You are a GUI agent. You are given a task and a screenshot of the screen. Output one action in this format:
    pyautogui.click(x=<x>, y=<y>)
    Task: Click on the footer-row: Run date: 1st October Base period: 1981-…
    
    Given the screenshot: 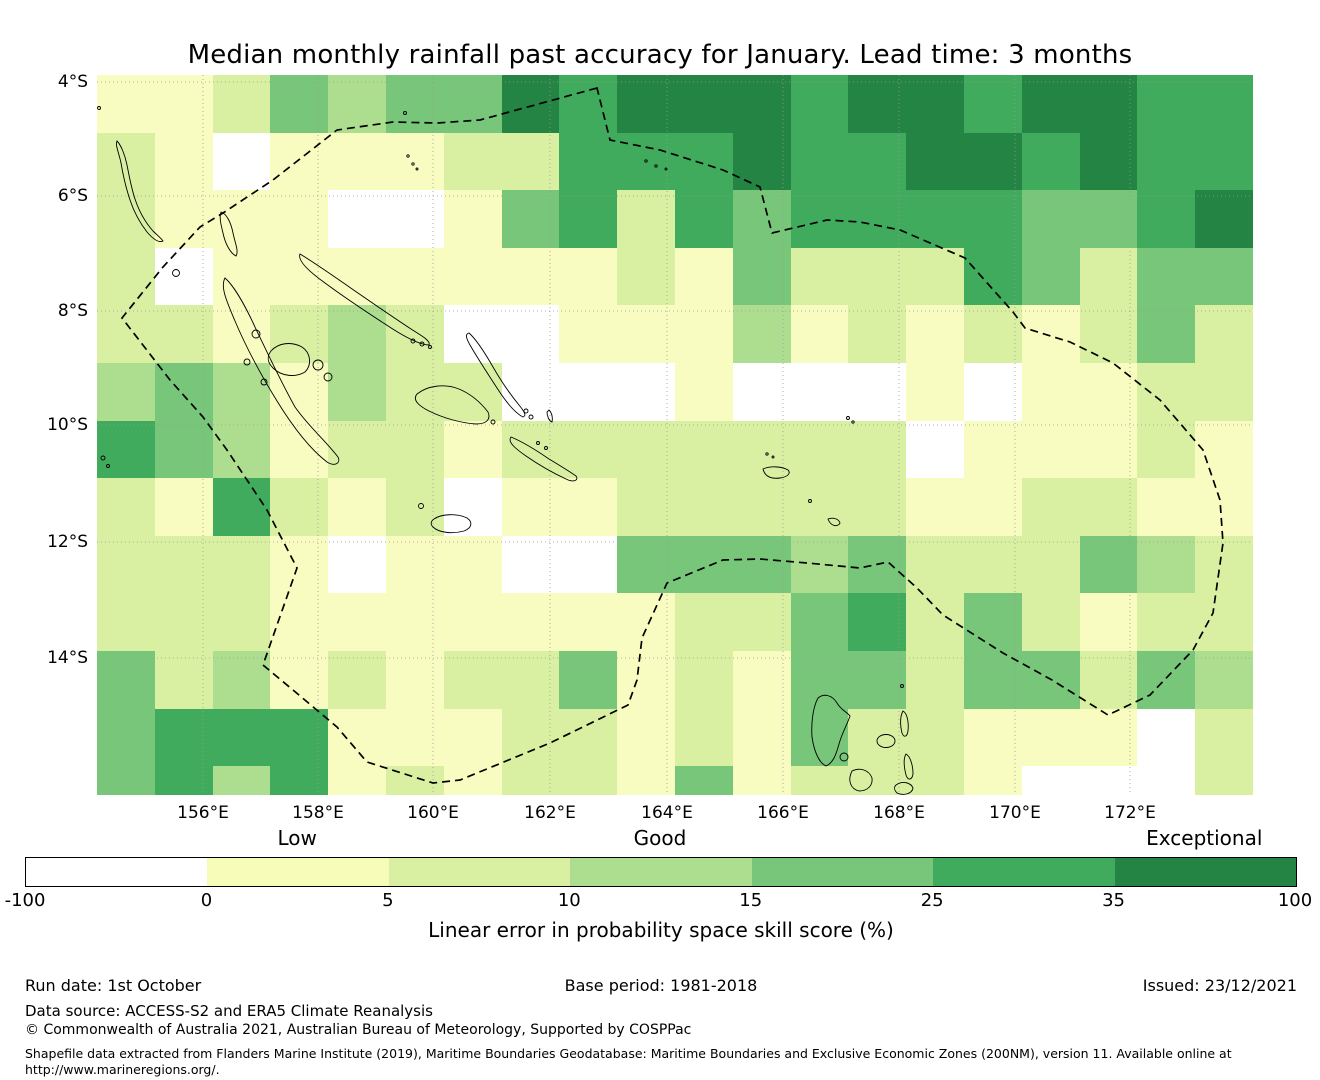 What is the action you would take?
    pyautogui.click(x=661, y=986)
    